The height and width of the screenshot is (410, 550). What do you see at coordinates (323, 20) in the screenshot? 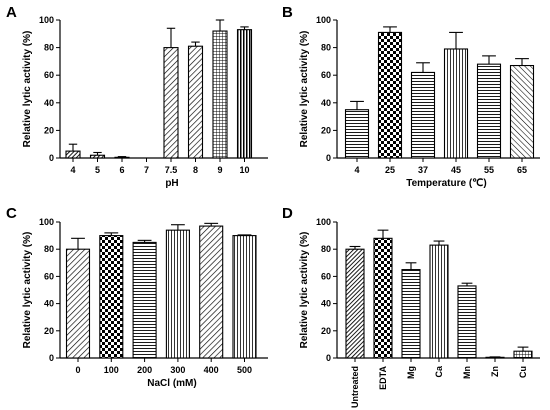
I see `panel-b-y-tick-label: 100` at bounding box center [323, 20].